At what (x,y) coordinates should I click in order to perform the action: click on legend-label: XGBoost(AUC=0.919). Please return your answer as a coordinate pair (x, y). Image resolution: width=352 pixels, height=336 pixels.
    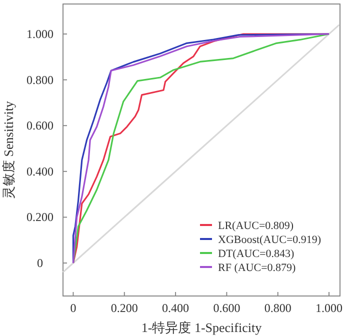
    Looking at the image, I should click on (270, 240).